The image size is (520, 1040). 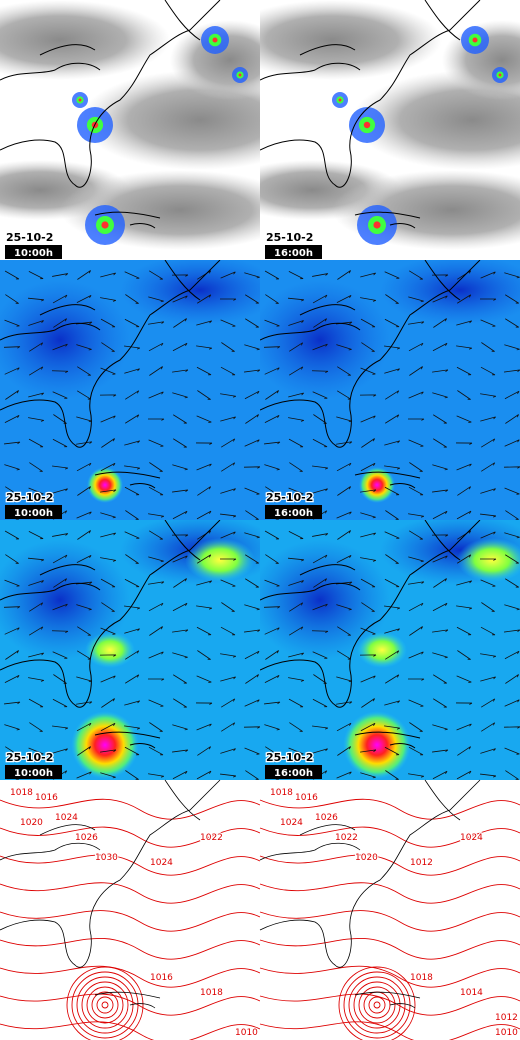 I want to click on map-panel: 25-10-2 16:00h, so click(x=390, y=390).